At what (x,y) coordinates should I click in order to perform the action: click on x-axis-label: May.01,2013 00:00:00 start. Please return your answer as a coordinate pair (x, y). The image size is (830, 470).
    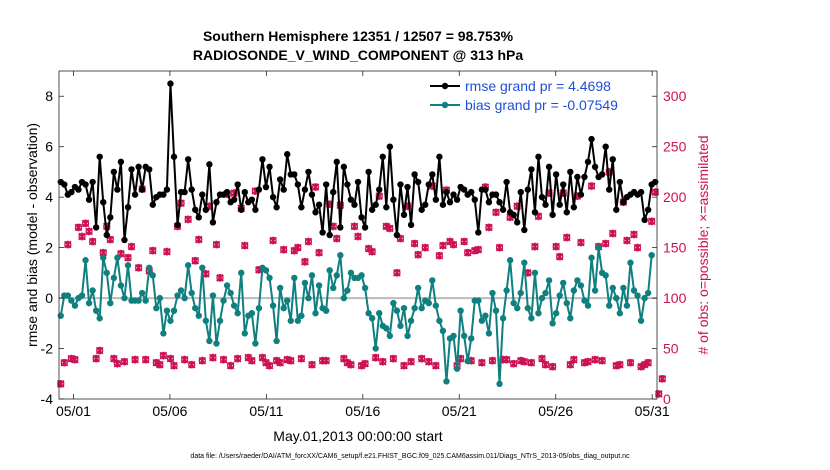
    Looking at the image, I should click on (358, 436).